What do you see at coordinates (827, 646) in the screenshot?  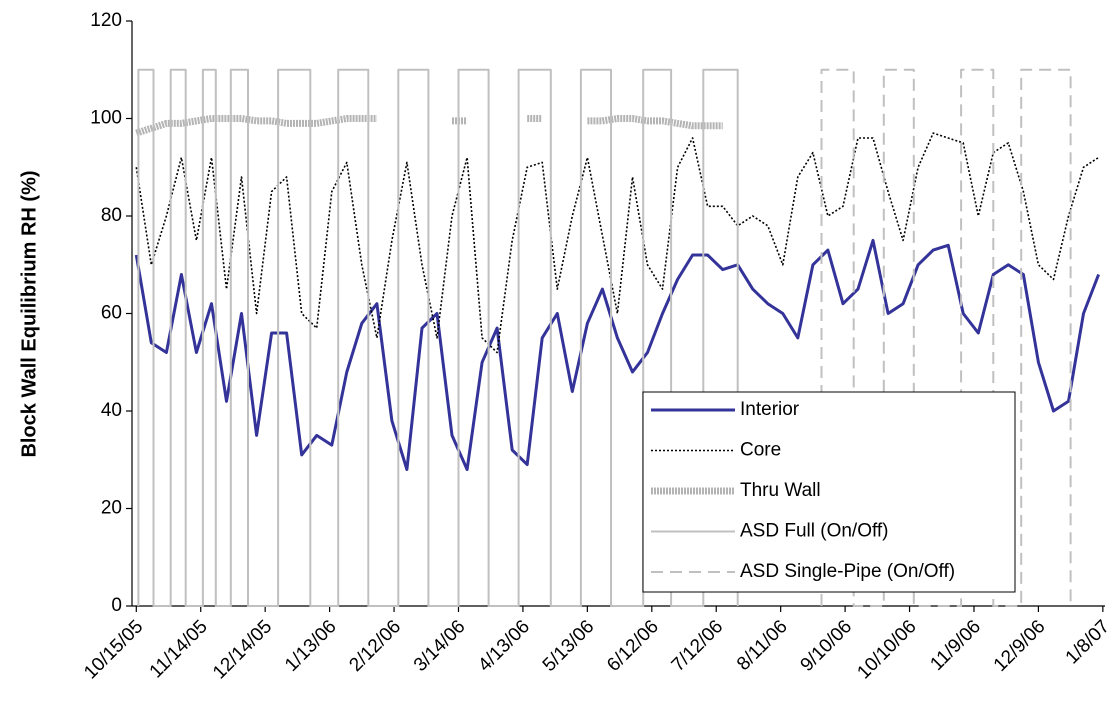 I see `x-tick-label: 9/10/06` at bounding box center [827, 646].